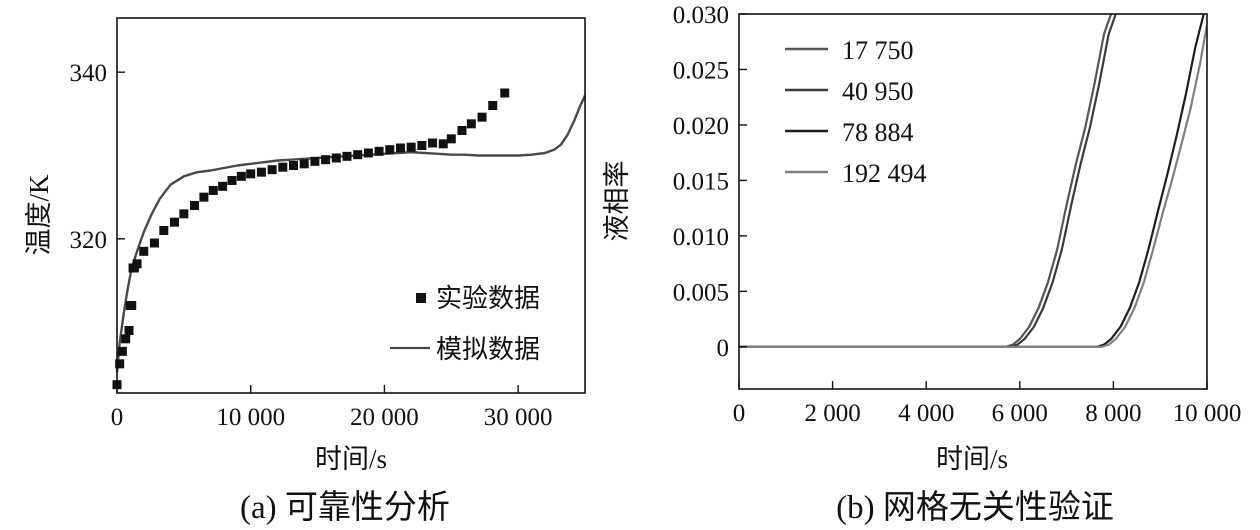 The height and width of the screenshot is (530, 1260). Describe the element at coordinates (488, 349) in the screenshot. I see `legend-label-simulation: 模拟数据` at that location.